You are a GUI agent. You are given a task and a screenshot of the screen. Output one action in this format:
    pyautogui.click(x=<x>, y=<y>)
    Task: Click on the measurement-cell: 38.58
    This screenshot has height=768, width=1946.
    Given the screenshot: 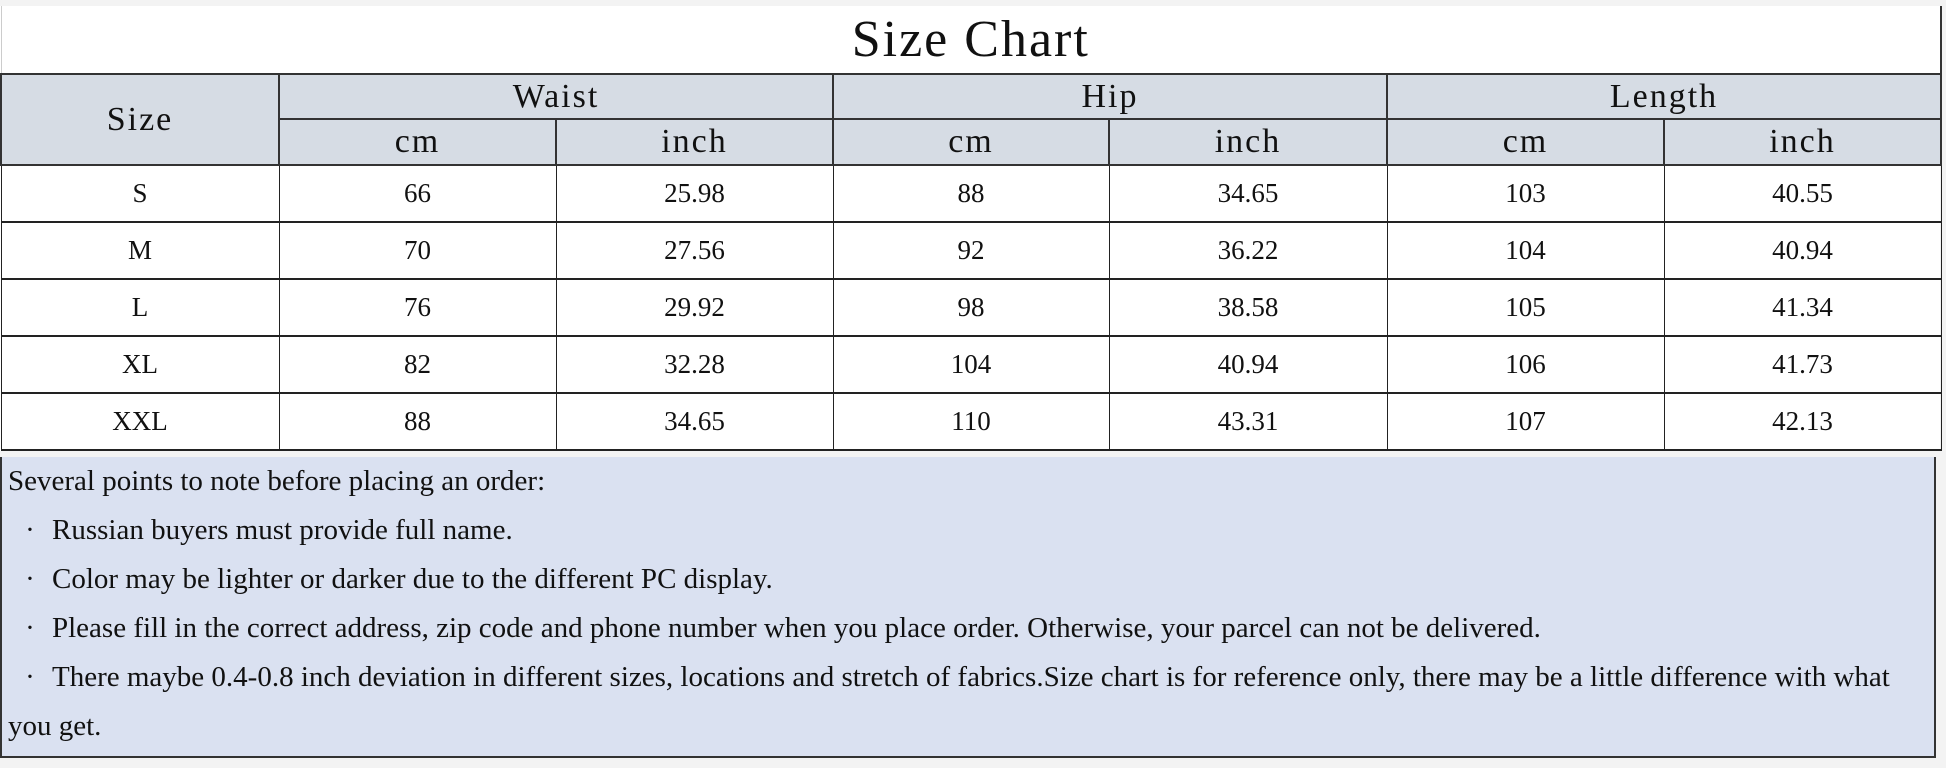 What is the action you would take?
    pyautogui.click(x=1248, y=307)
    